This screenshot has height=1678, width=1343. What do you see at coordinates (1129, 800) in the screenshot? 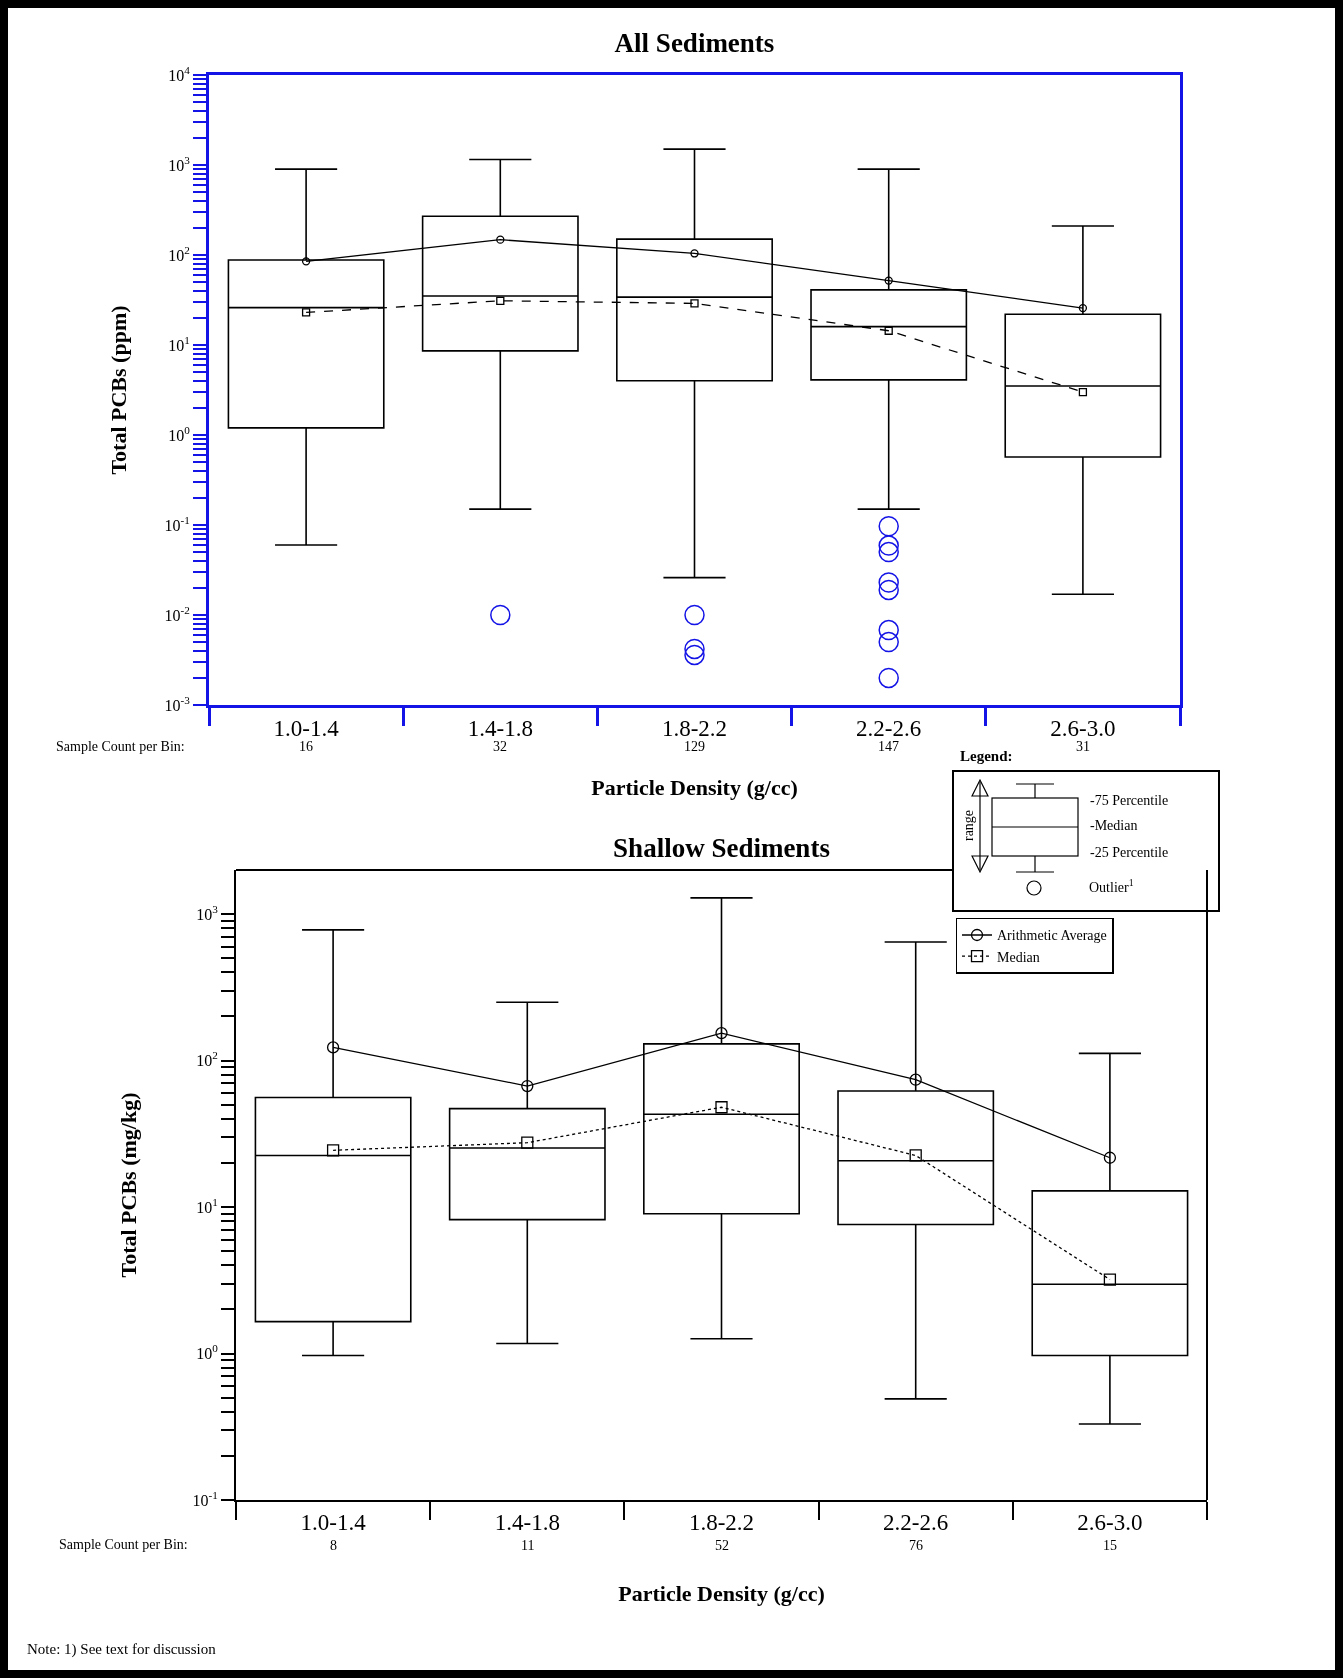
I see `text: -75 Percentile` at bounding box center [1129, 800].